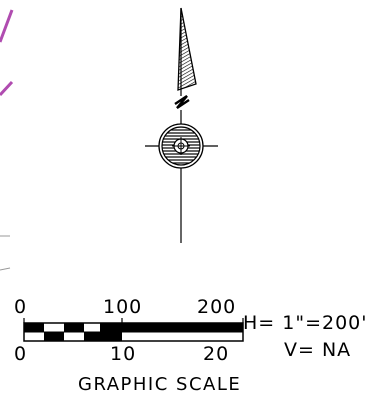 Image resolution: width=377 pixels, height=407 pixels. I want to click on boundary-line-lower, so click(7, 88).